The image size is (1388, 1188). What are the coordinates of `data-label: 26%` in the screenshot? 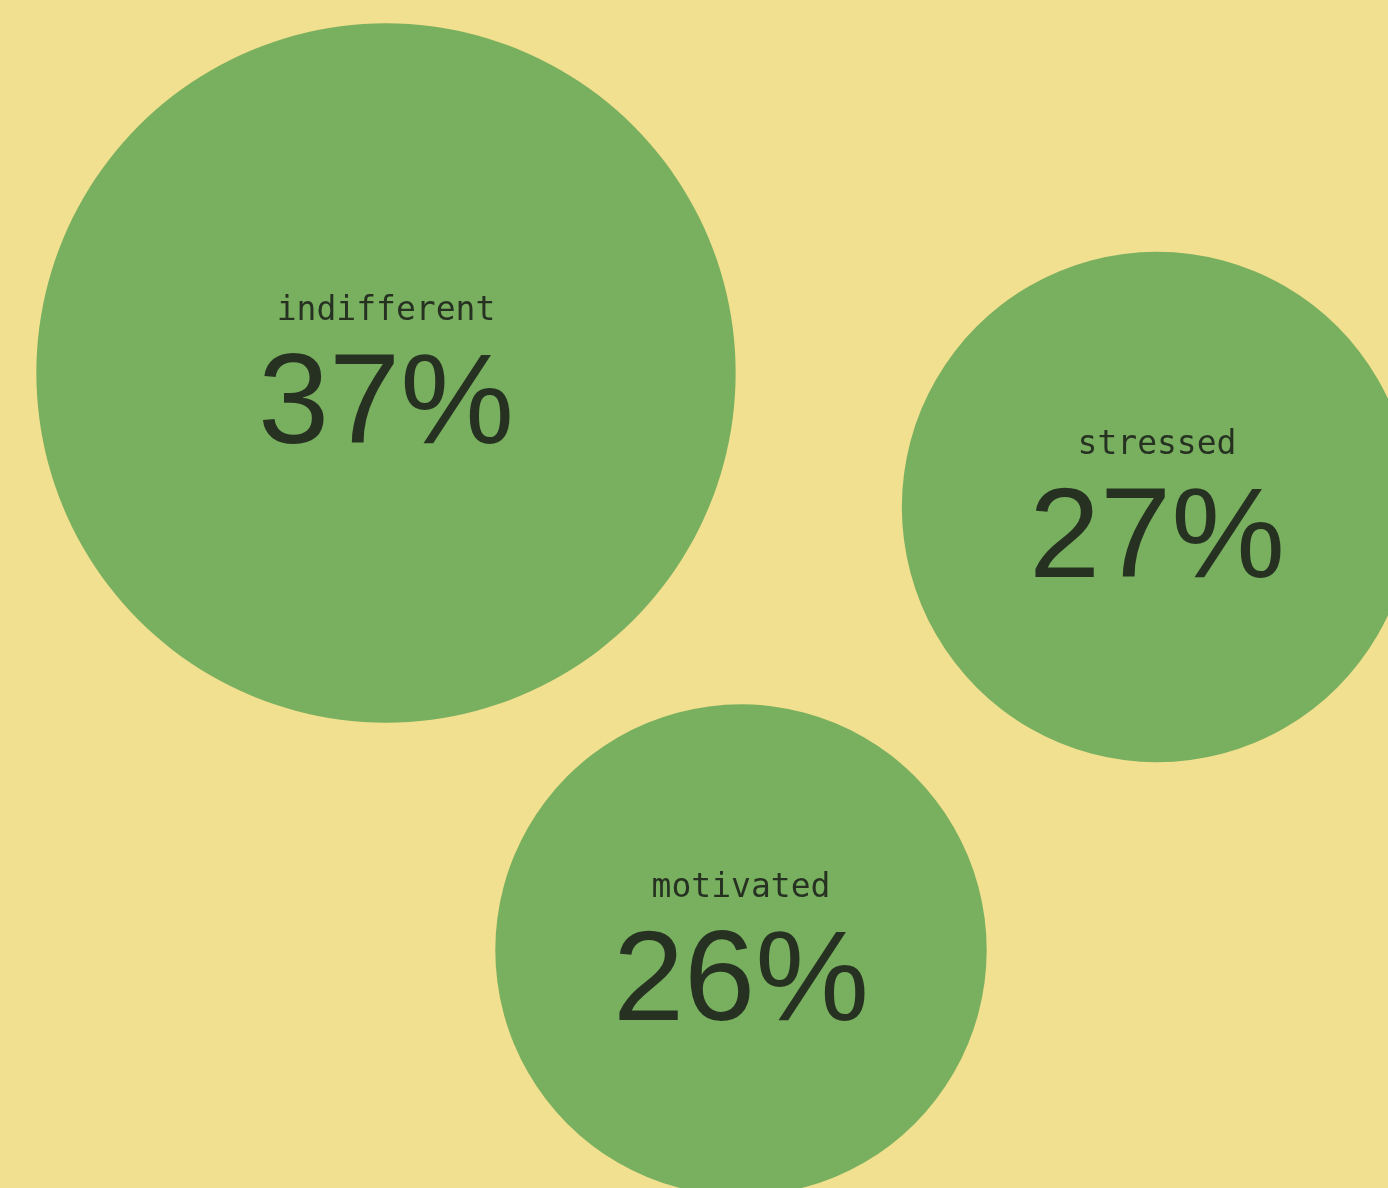 It's located at (741, 975).